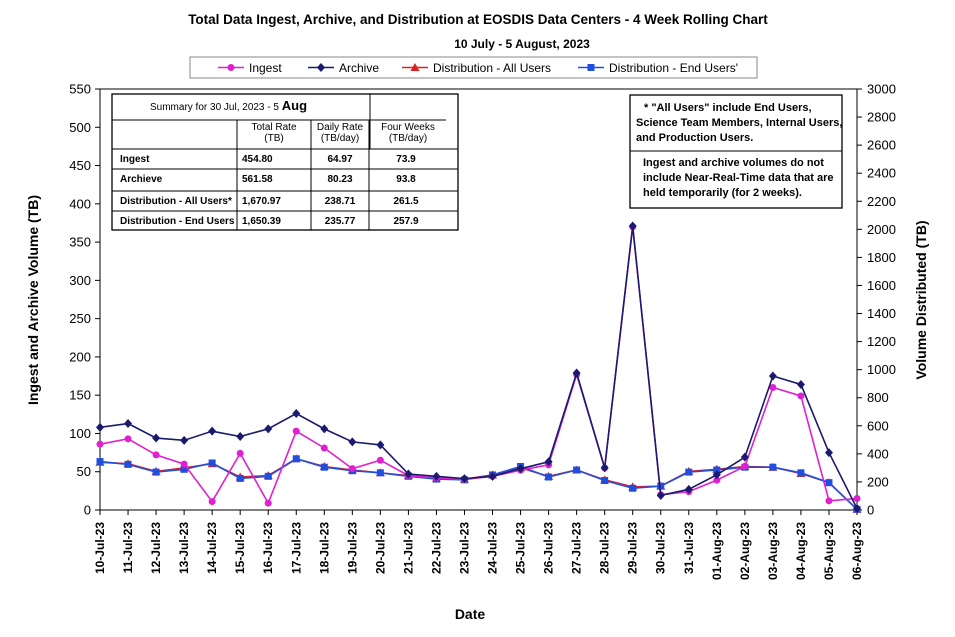 The width and height of the screenshot is (955, 637). Describe the element at coordinates (881, 285) in the screenshot. I see `y-right-tick-label: 1600` at that location.